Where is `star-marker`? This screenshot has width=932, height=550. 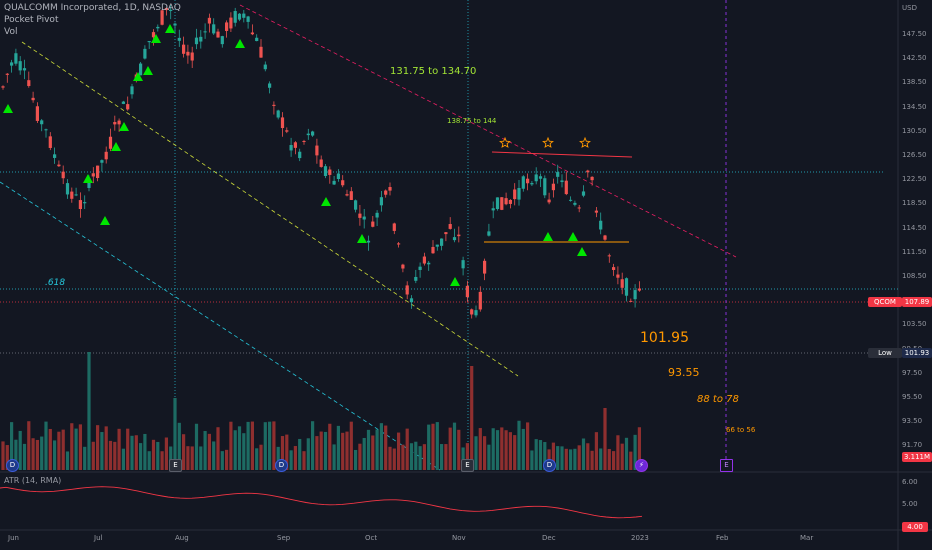 star-marker is located at coordinates (548, 142).